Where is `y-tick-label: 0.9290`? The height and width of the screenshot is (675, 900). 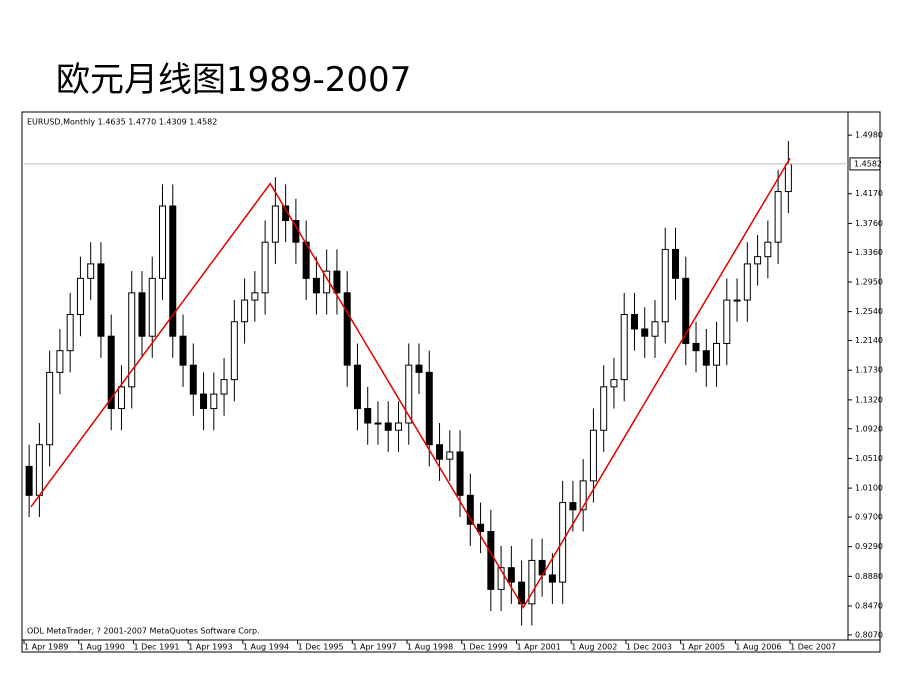 y-tick-label: 0.9290 is located at coordinates (869, 546).